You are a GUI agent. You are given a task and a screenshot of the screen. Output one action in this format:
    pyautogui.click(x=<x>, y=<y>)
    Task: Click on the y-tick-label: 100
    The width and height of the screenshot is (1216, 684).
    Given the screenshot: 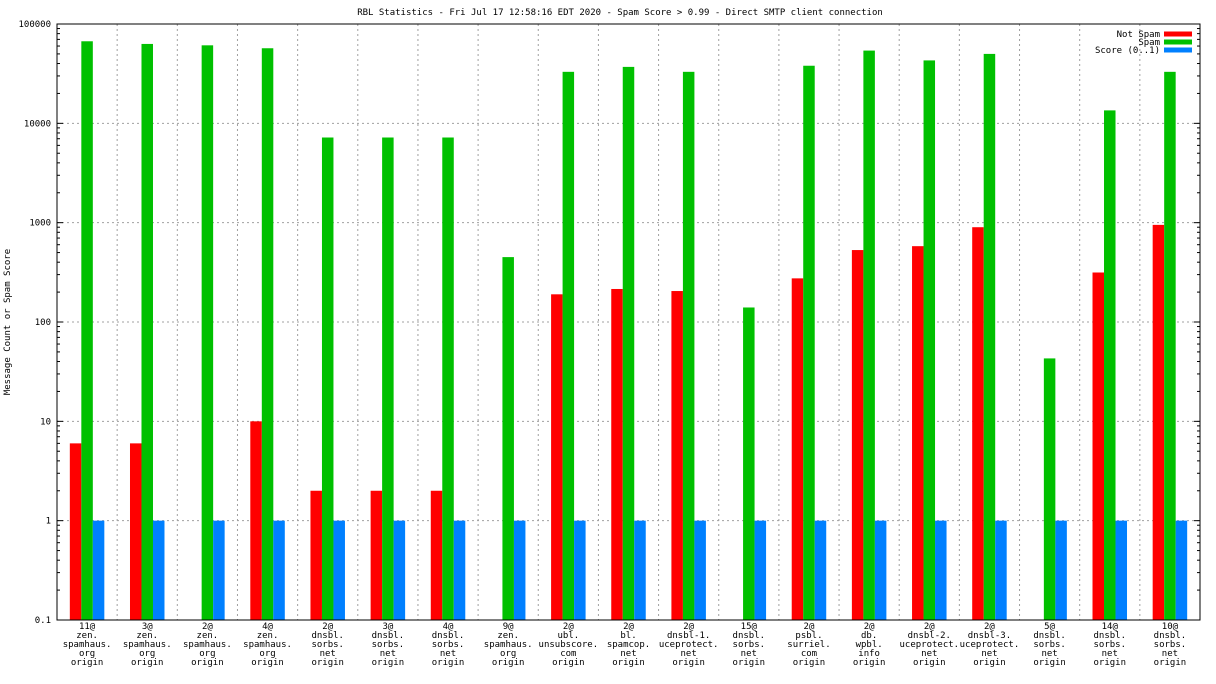 What is the action you would take?
    pyautogui.click(x=43, y=323)
    